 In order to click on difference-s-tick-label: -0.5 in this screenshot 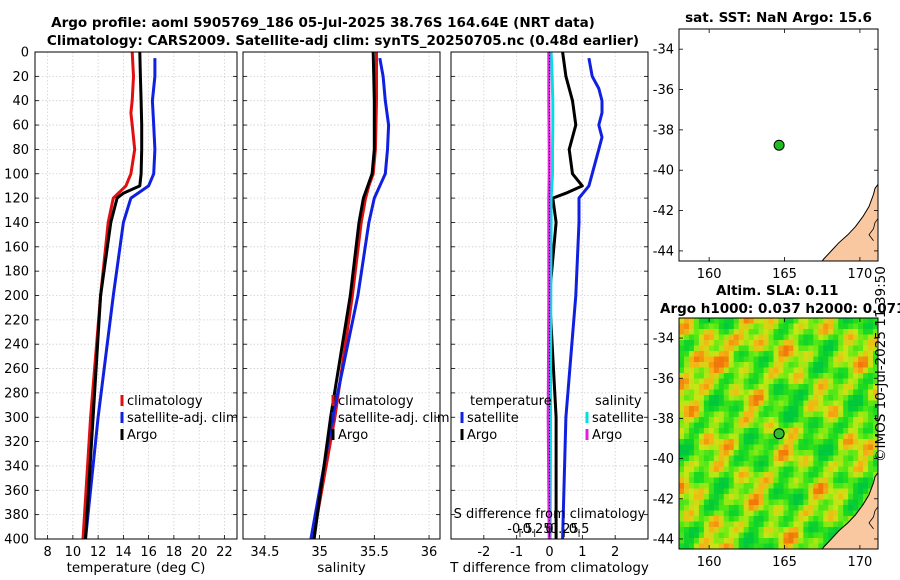, I will do `click(519, 529)`.